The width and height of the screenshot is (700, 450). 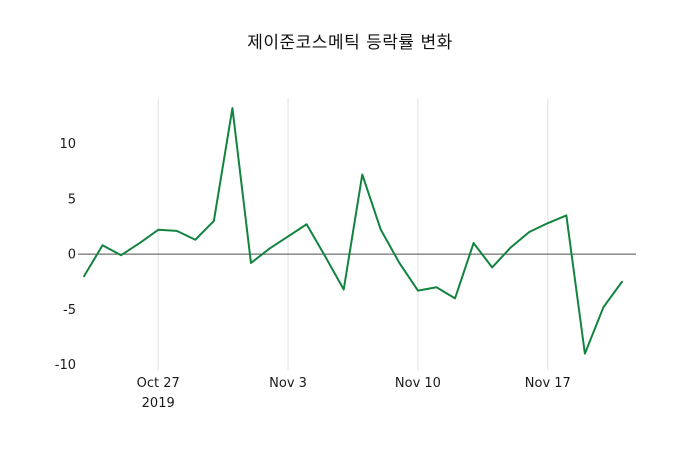 What do you see at coordinates (67, 144) in the screenshot?
I see `y-tick-label: 10` at bounding box center [67, 144].